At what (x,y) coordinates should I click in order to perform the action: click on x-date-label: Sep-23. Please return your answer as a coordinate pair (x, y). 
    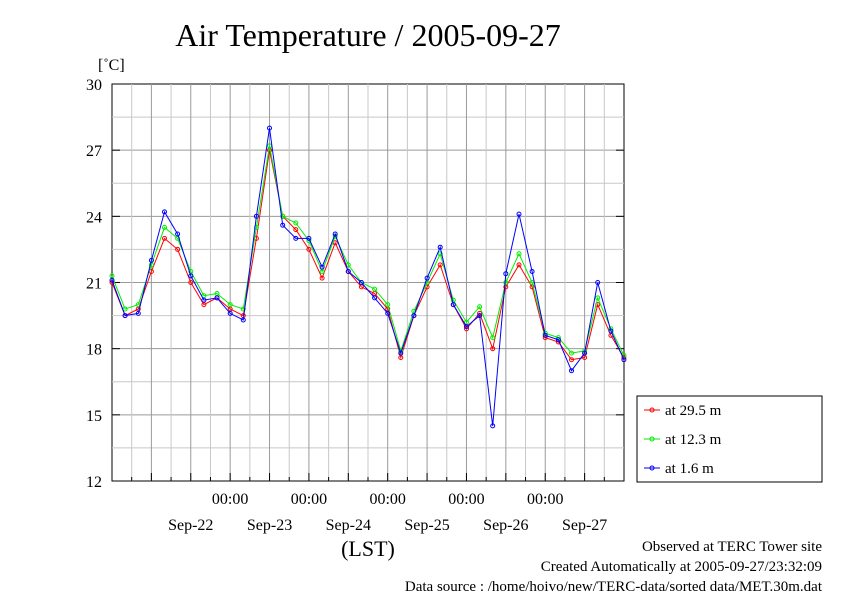
    Looking at the image, I should click on (269, 525).